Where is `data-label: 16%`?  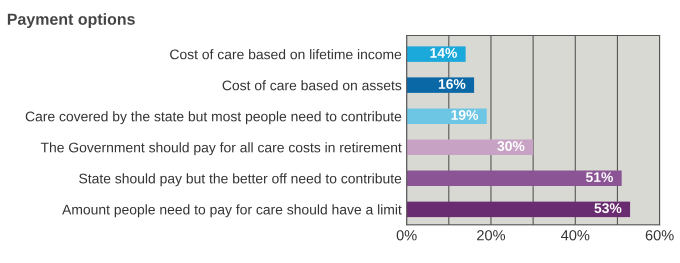
data-label: 16% is located at coordinates (452, 84).